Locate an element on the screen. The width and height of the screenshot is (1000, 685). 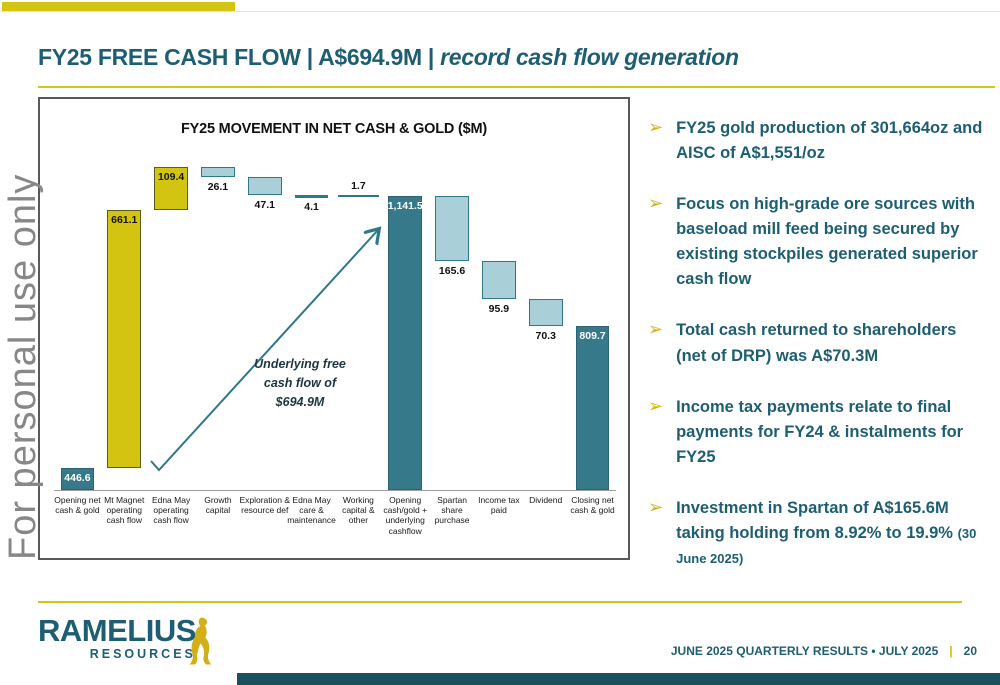
waterfall-column: 809.7 Closing net cash & gold is located at coordinates (592, 334).